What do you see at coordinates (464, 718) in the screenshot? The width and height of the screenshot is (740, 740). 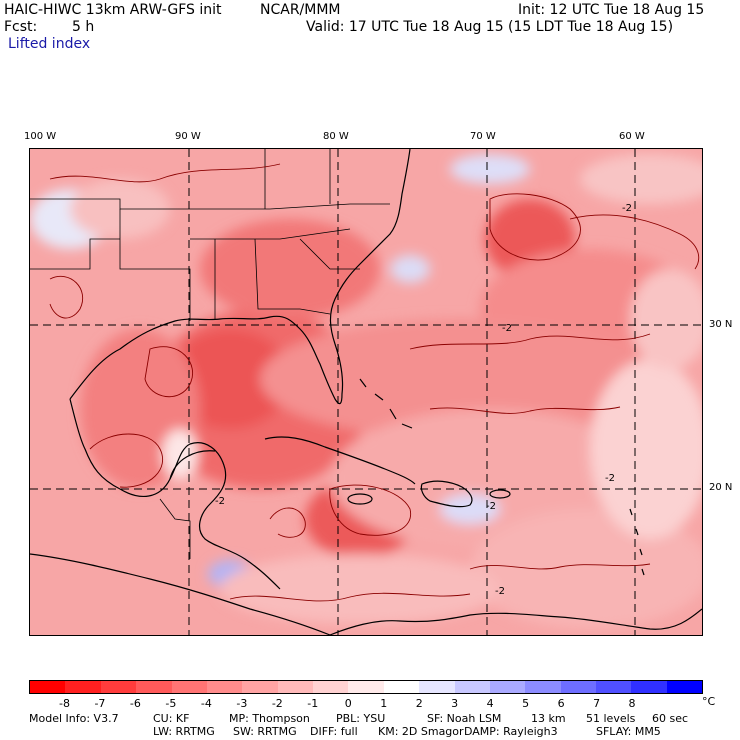 I see `model-info-item: SF: Noah LSM` at bounding box center [464, 718].